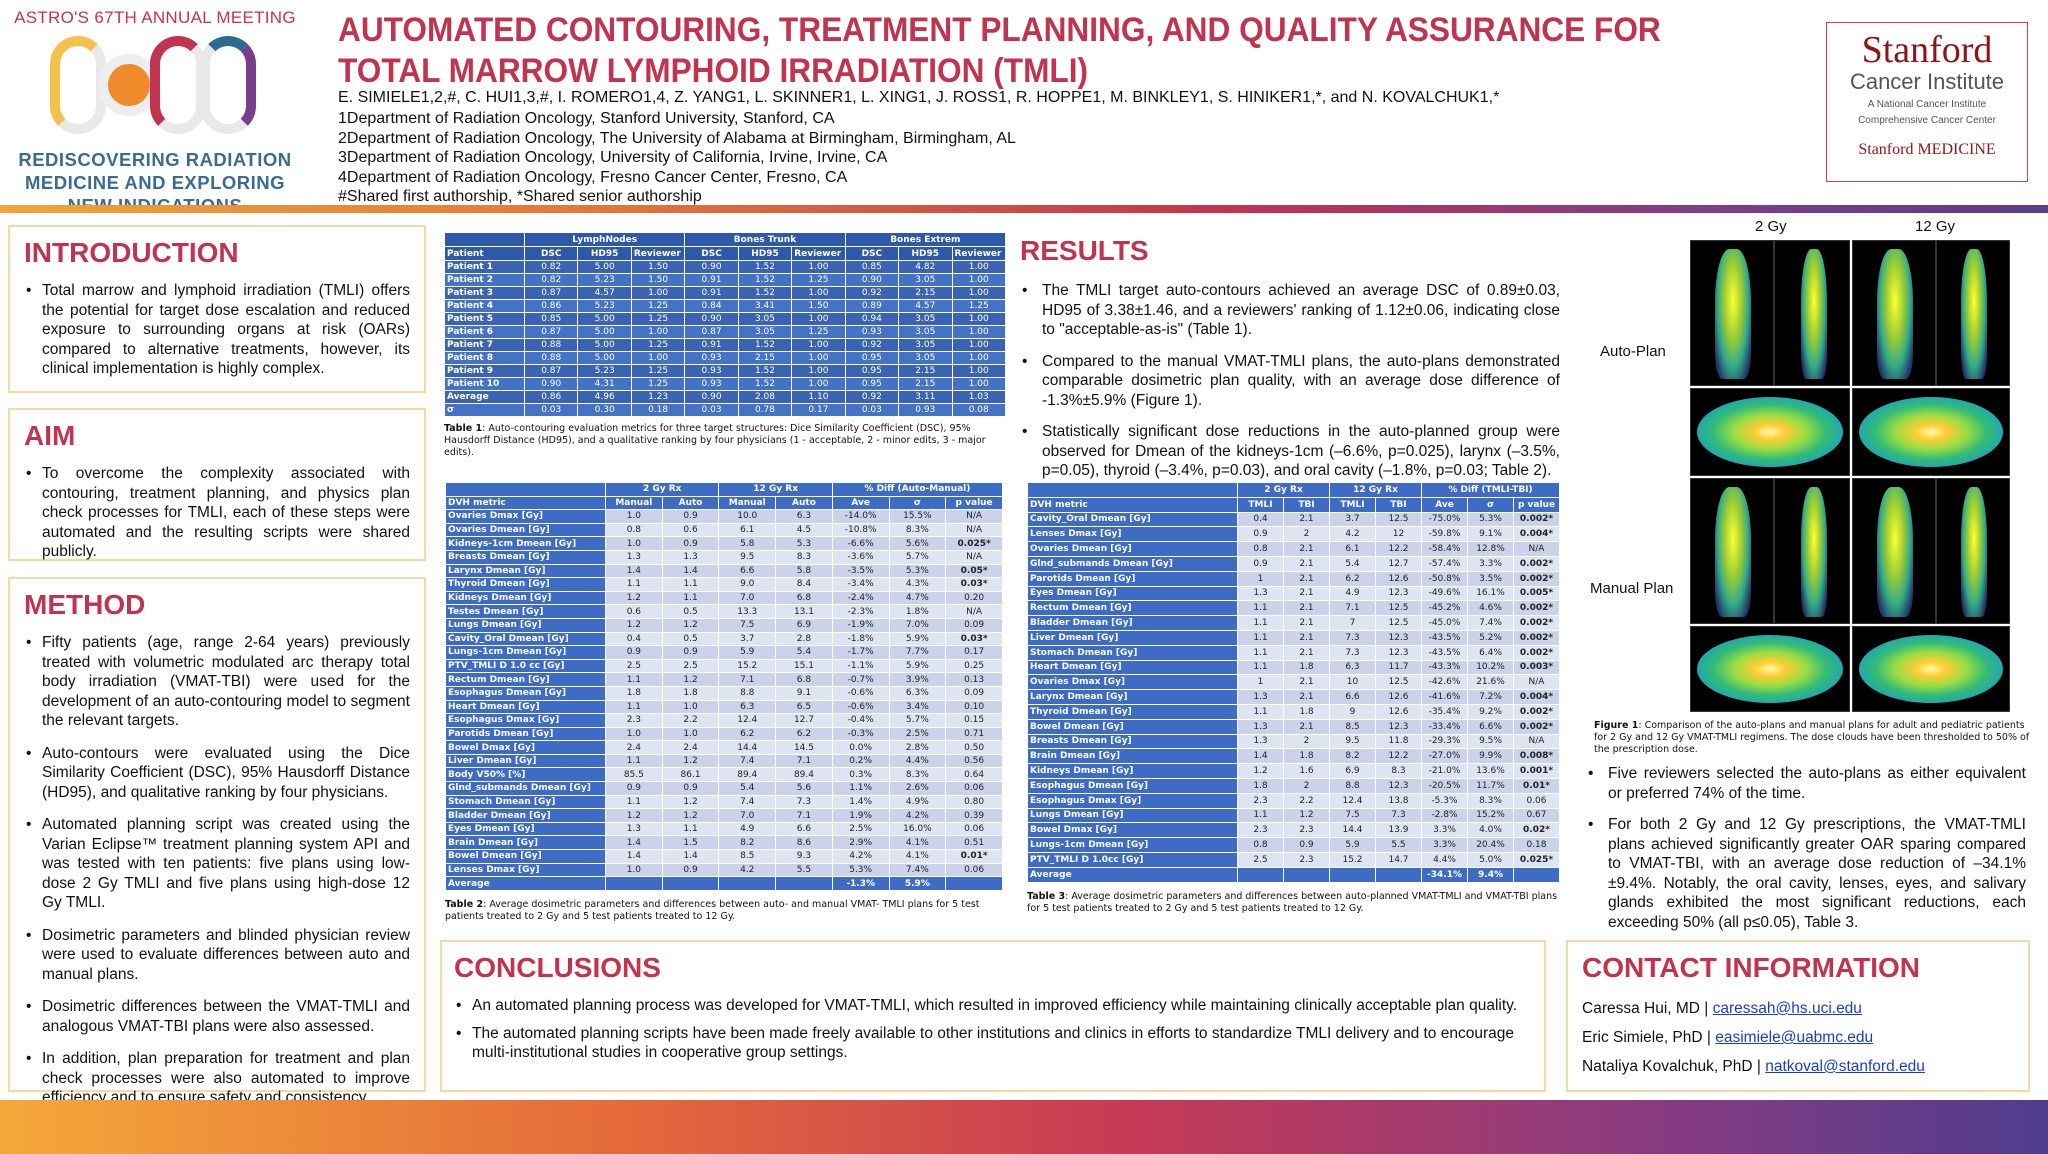 The image size is (2048, 1154). I want to click on contact-email-link: natkoval@stanford.edu, so click(1845, 1066).